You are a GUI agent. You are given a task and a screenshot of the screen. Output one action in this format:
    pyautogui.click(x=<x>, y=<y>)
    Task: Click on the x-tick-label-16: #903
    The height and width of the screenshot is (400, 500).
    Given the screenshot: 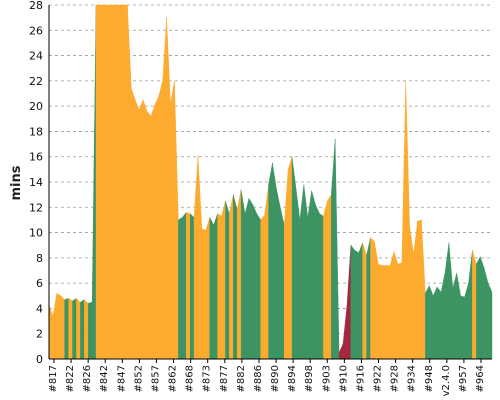 What is the action you would take?
    pyautogui.click(x=326, y=378)
    